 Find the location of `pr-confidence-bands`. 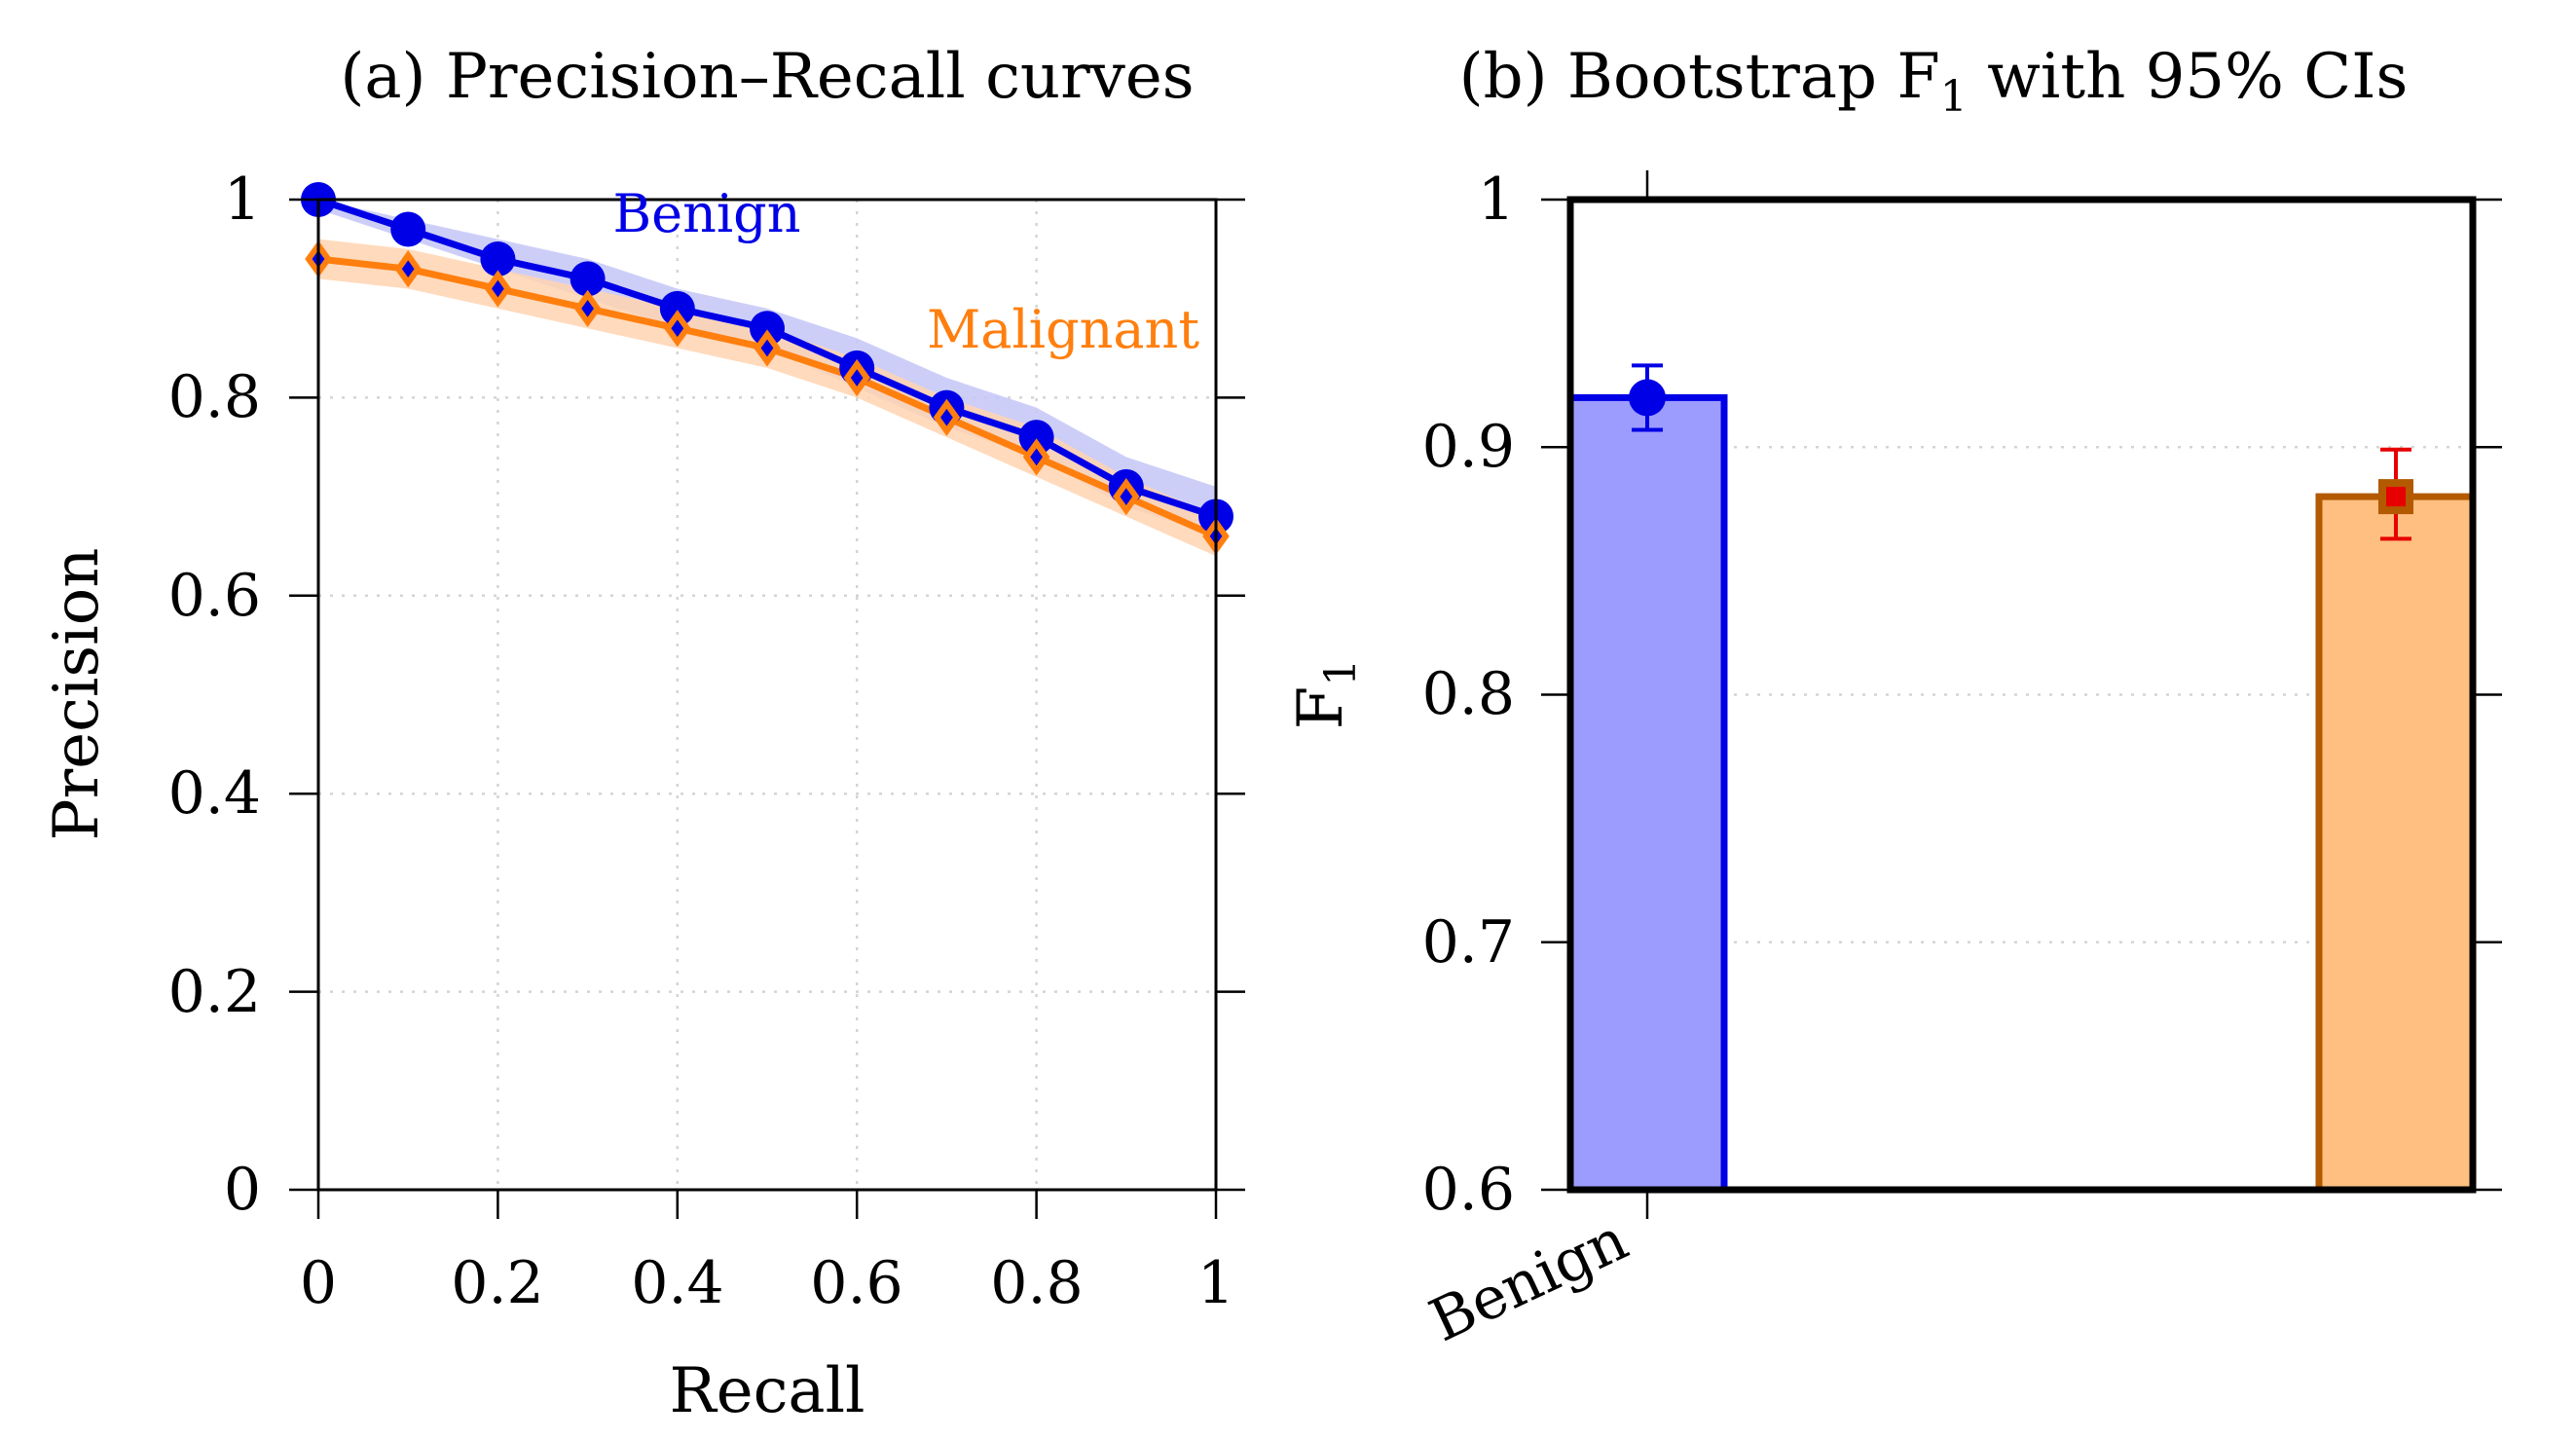

pr-confidence-bands is located at coordinates (767, 378).